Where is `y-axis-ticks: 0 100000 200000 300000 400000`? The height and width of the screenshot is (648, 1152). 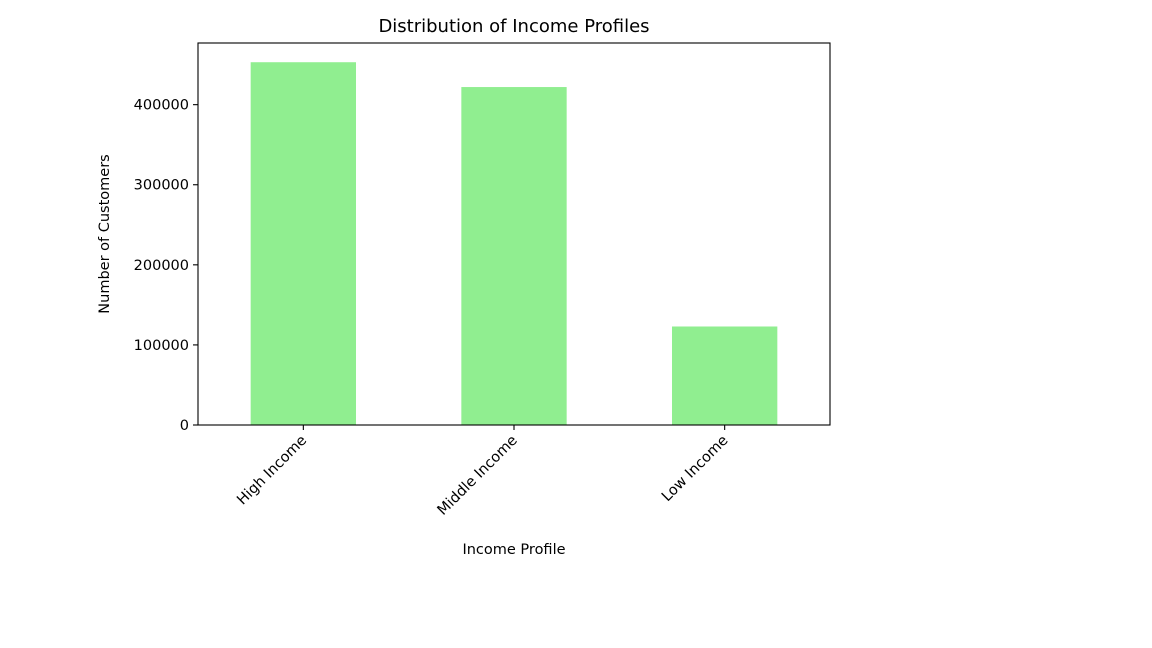 y-axis-ticks: 0 100000 200000 300000 400000 is located at coordinates (166, 266).